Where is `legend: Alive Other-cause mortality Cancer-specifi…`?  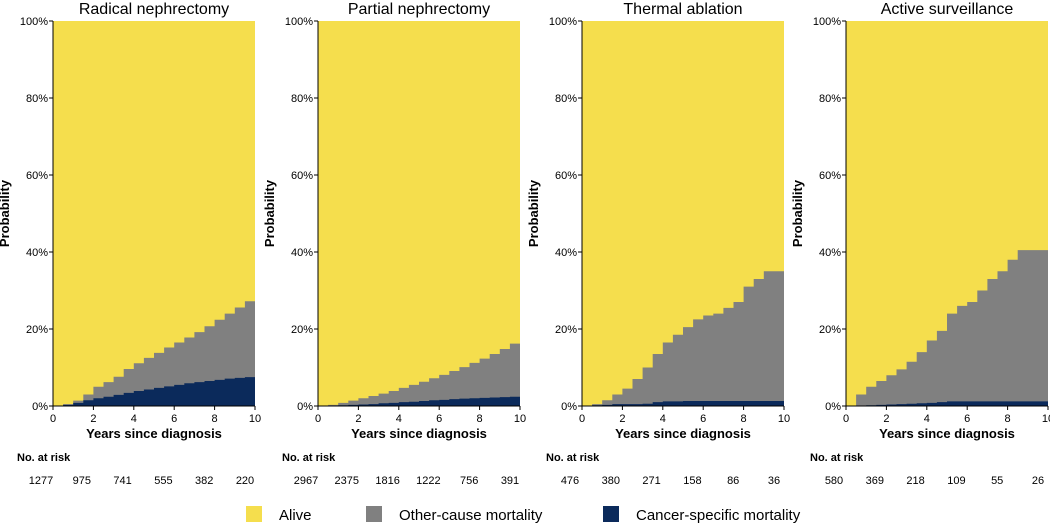 legend: Alive Other-cause mortality Cancer-specifi… is located at coordinates (523, 515).